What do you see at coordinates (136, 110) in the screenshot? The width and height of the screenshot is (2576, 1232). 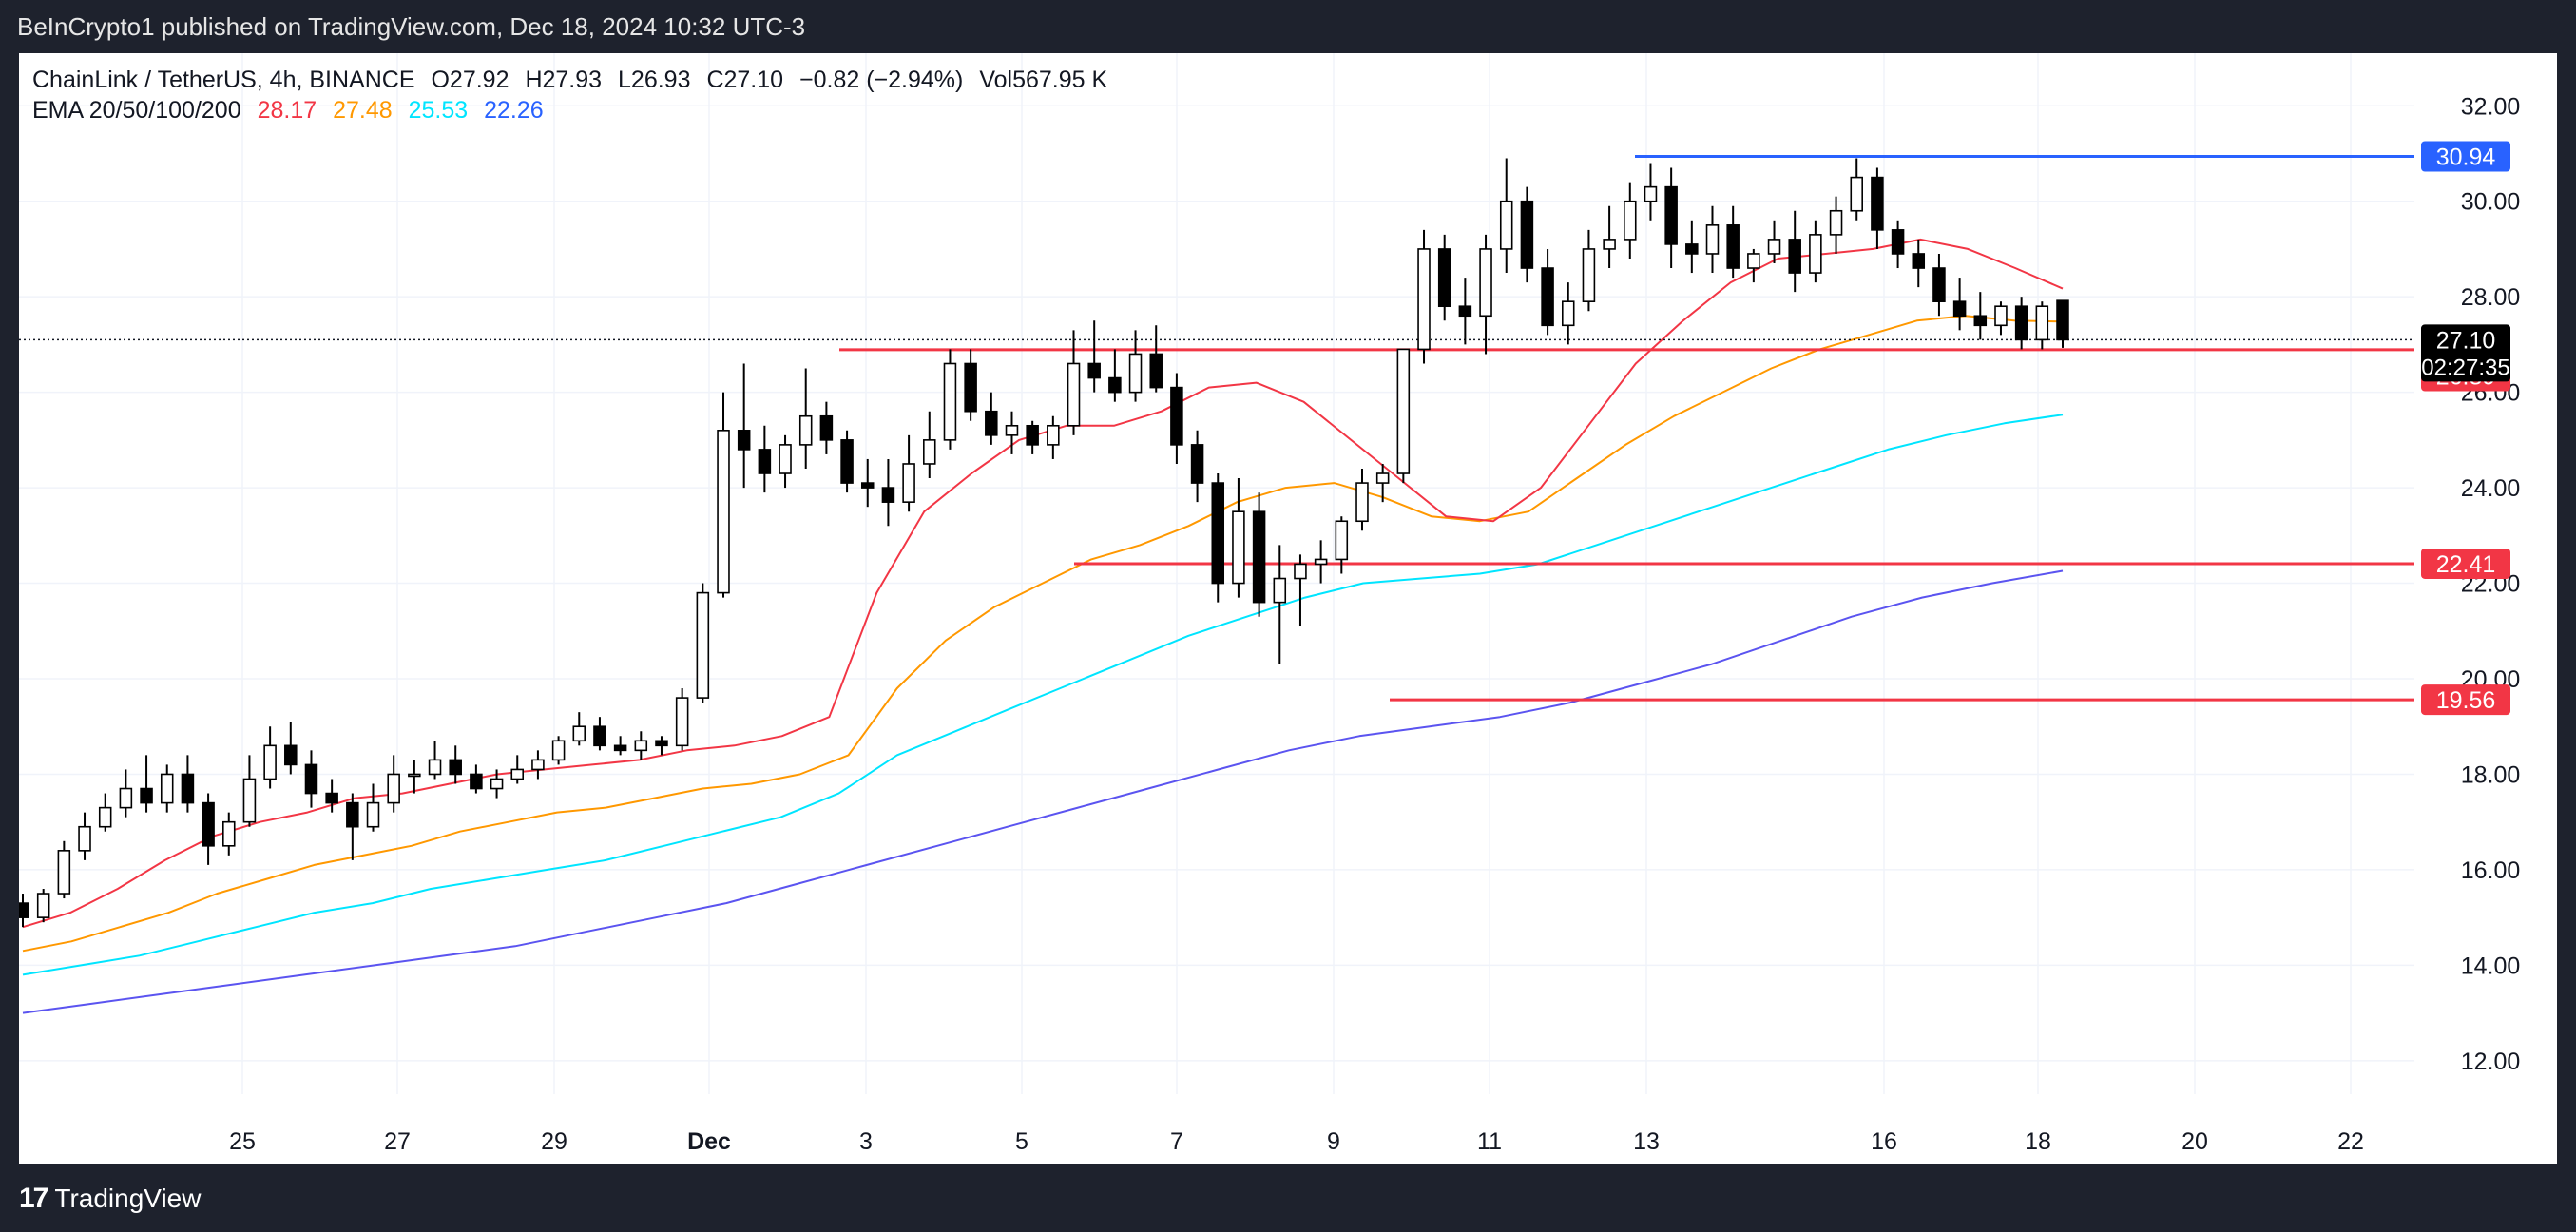 I see `ema-label: EMA 20/50/100/200` at bounding box center [136, 110].